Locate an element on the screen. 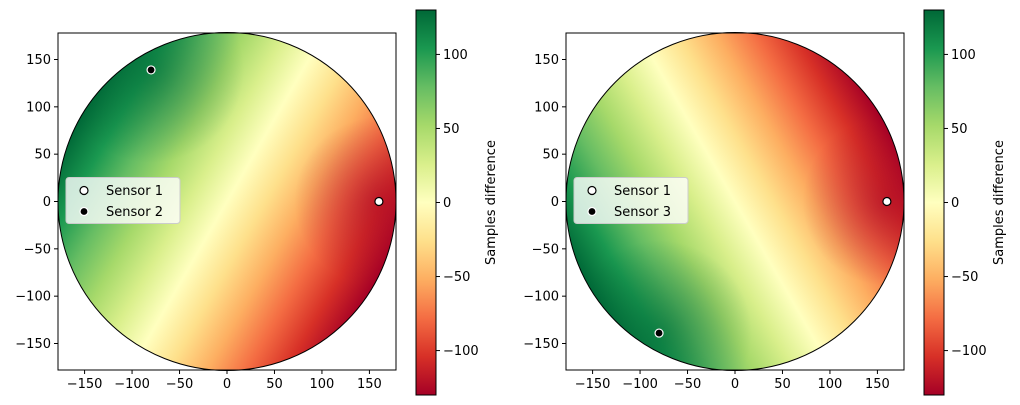 This screenshot has height=405, width=1020. legend: Sensor 1 Sensor 2 is located at coordinates (123, 200).